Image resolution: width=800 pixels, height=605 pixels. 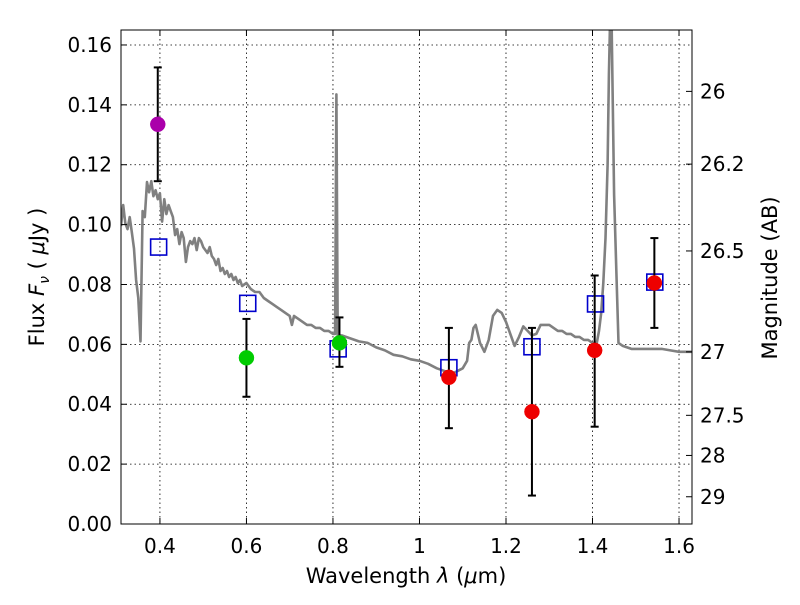 What do you see at coordinates (712, 91) in the screenshot?
I see `right-tick-label: 26` at bounding box center [712, 91].